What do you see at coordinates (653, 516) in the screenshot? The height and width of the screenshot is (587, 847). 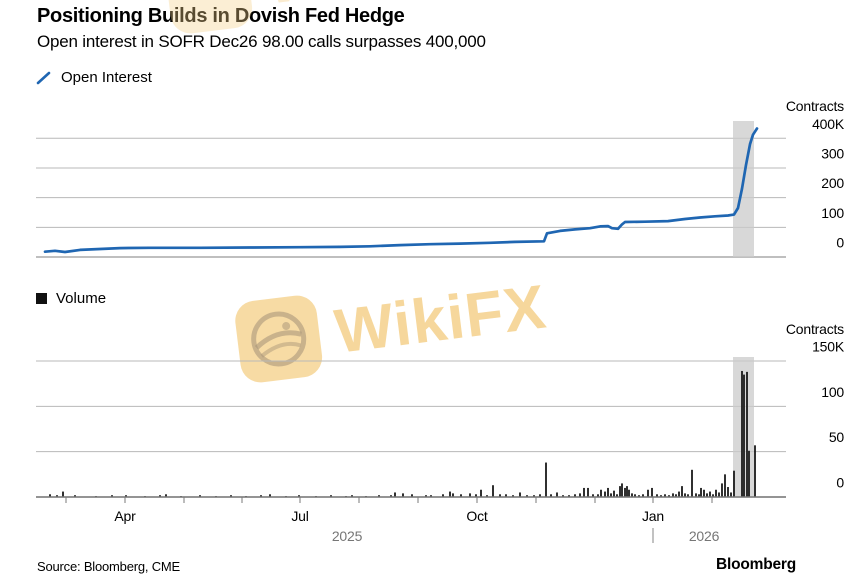 I see `x-axis-label-Jan: Jan` at bounding box center [653, 516].